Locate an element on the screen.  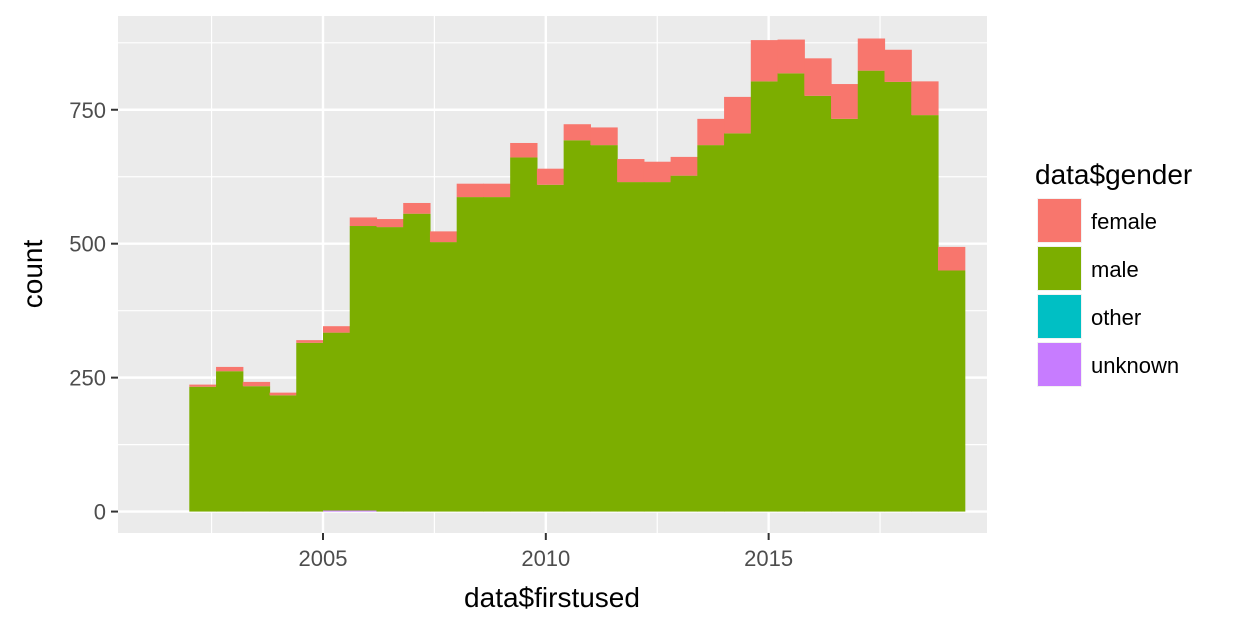
y-axis-title: count is located at coordinates (32, 274).